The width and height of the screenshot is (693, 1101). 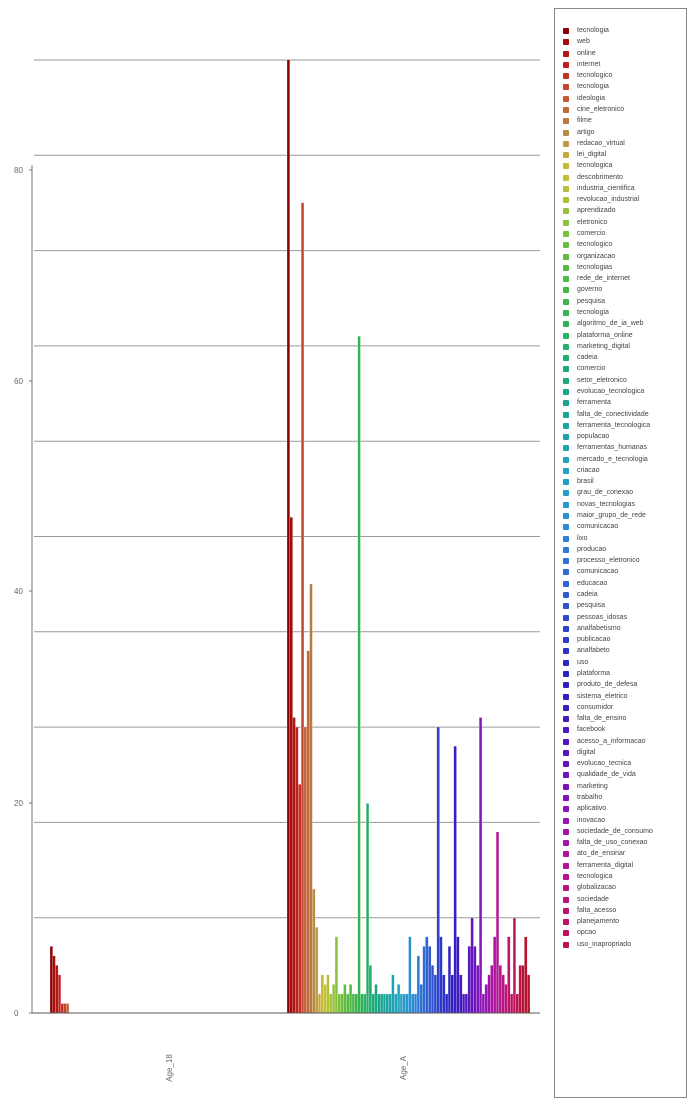 What do you see at coordinates (583, 662) in the screenshot?
I see `legend-label: uso` at bounding box center [583, 662].